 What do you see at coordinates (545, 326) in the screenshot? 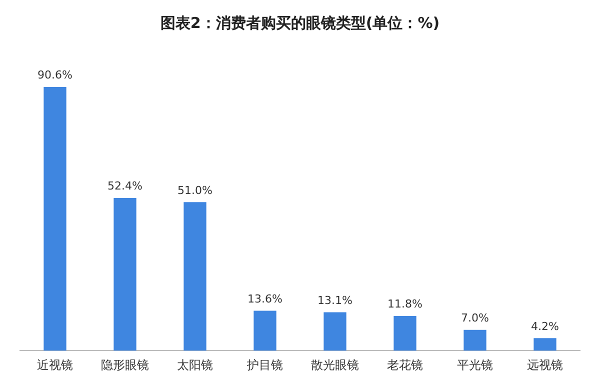
I see `data-label: 4.2%` at bounding box center [545, 326].